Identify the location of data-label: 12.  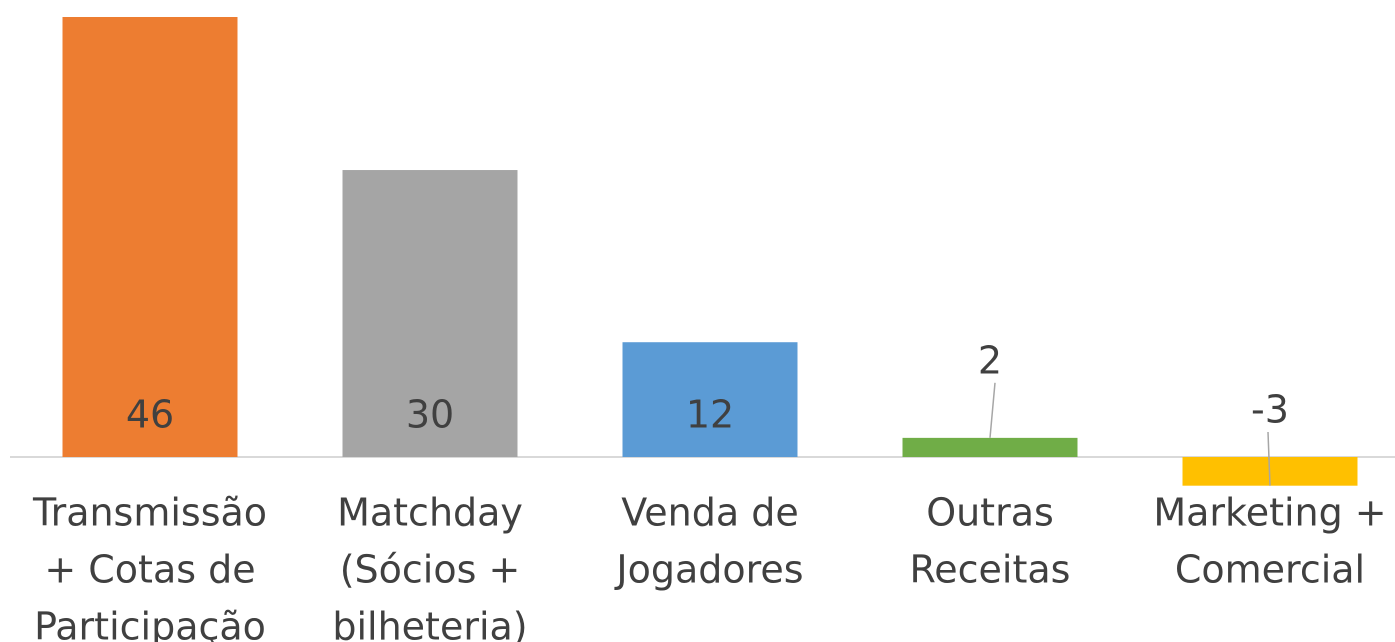
(710, 415).